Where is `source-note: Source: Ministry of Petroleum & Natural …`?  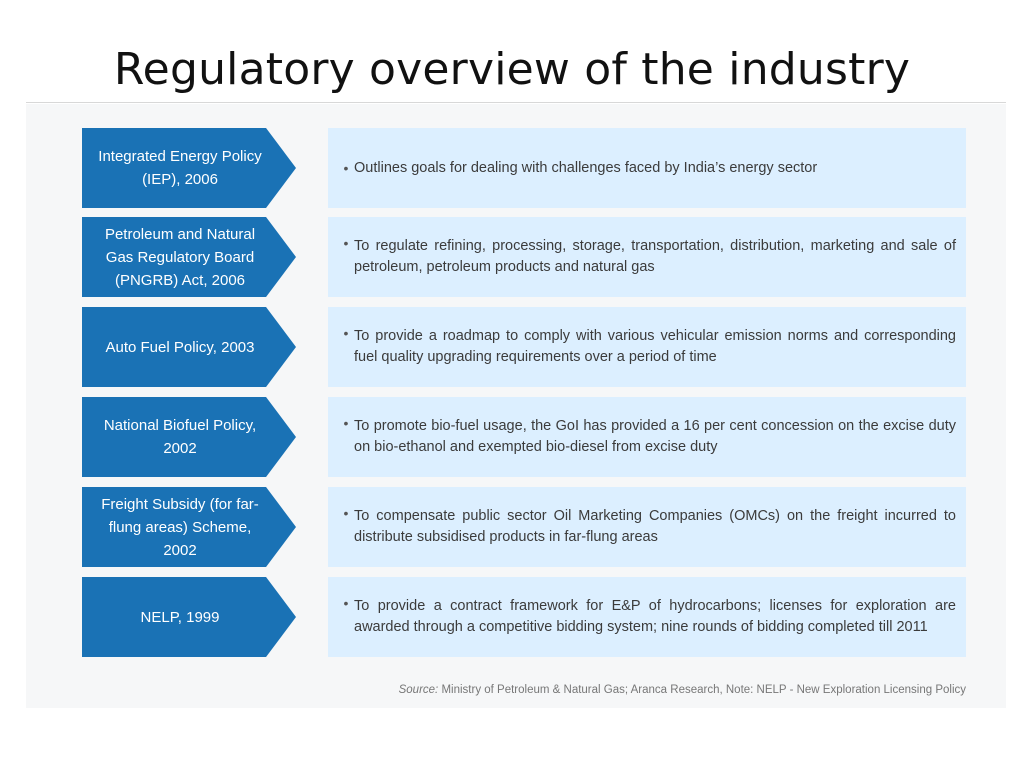
source-note: Source: Ministry of Petroleum & Natural … is located at coordinates (682, 690).